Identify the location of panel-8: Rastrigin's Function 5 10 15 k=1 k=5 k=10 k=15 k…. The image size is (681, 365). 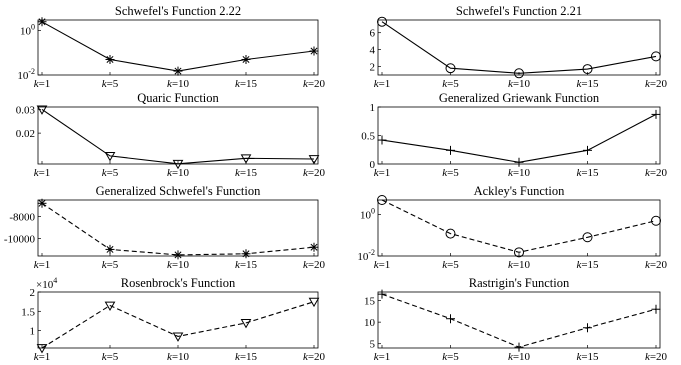
(516, 319).